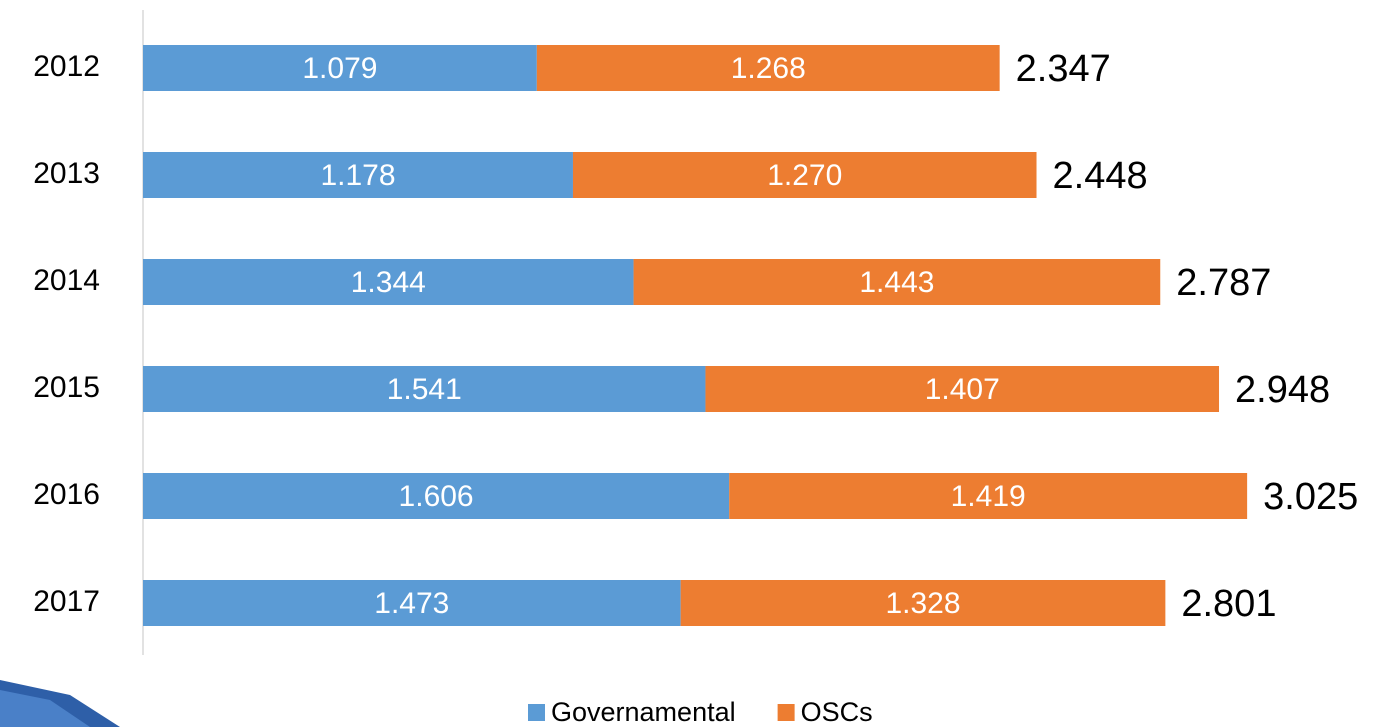 This screenshot has height=727, width=1381. I want to click on y-tick-label: 2013, so click(66, 173).